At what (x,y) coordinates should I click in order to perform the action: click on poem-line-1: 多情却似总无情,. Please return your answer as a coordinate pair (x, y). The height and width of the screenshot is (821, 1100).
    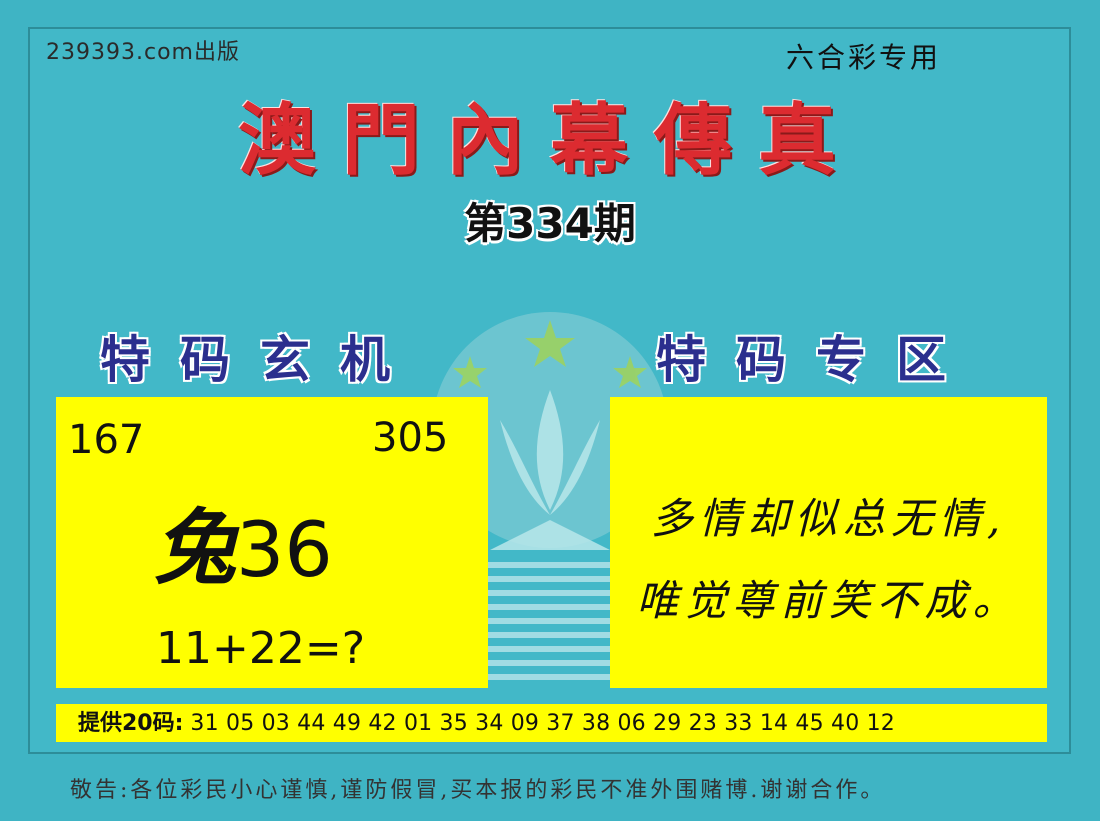
    Looking at the image, I should click on (828, 518).